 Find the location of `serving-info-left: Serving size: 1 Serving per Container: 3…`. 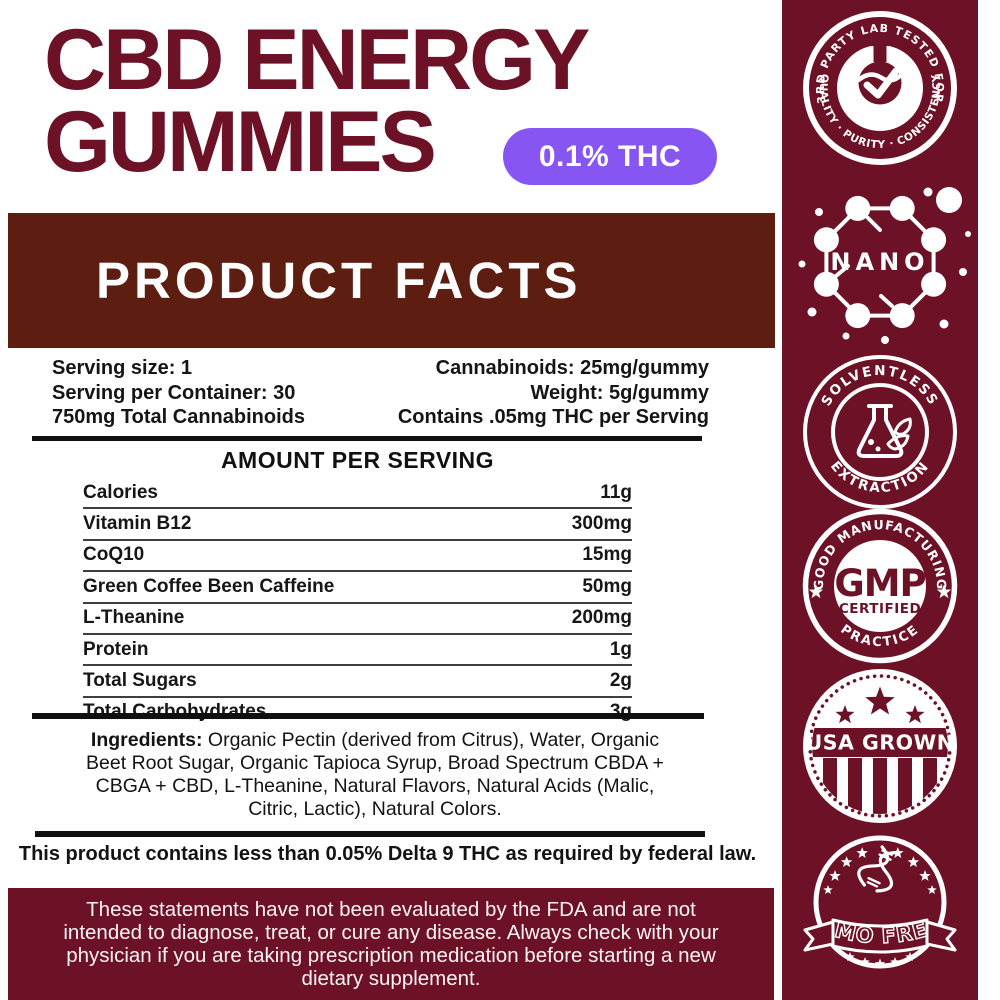

serving-info-left: Serving size: 1 Serving per Container: 3… is located at coordinates (178, 393).